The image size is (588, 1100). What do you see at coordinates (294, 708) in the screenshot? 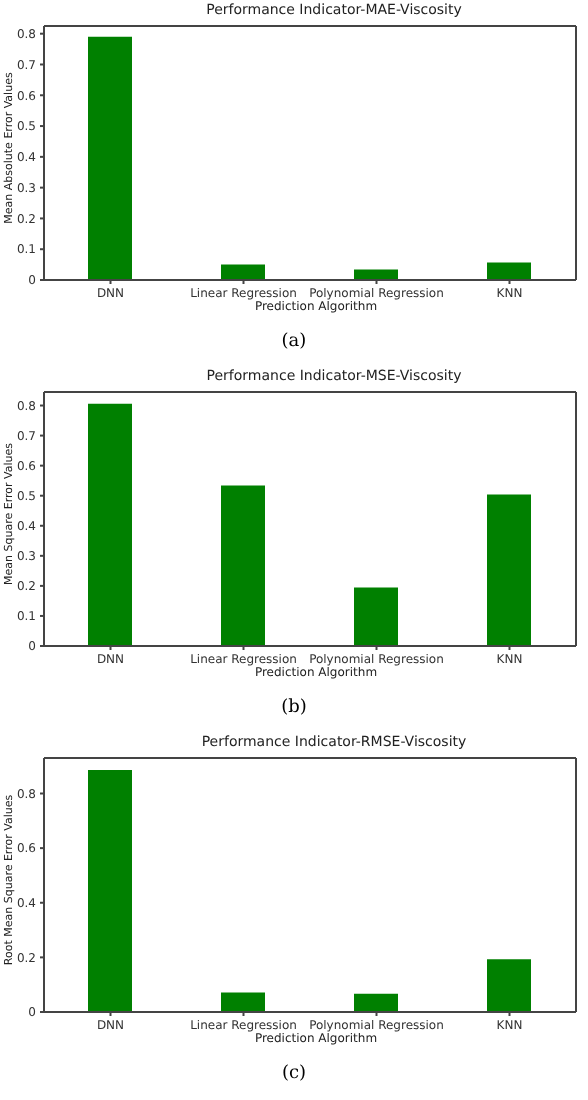
I see `text: (b)` at bounding box center [294, 708].